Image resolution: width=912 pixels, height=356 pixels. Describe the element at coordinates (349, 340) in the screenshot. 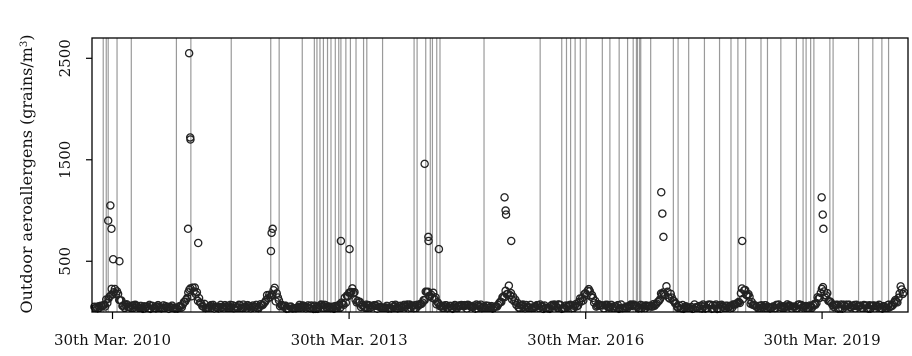

I see `x-tick-label: 30th Mar. 2013` at that location.